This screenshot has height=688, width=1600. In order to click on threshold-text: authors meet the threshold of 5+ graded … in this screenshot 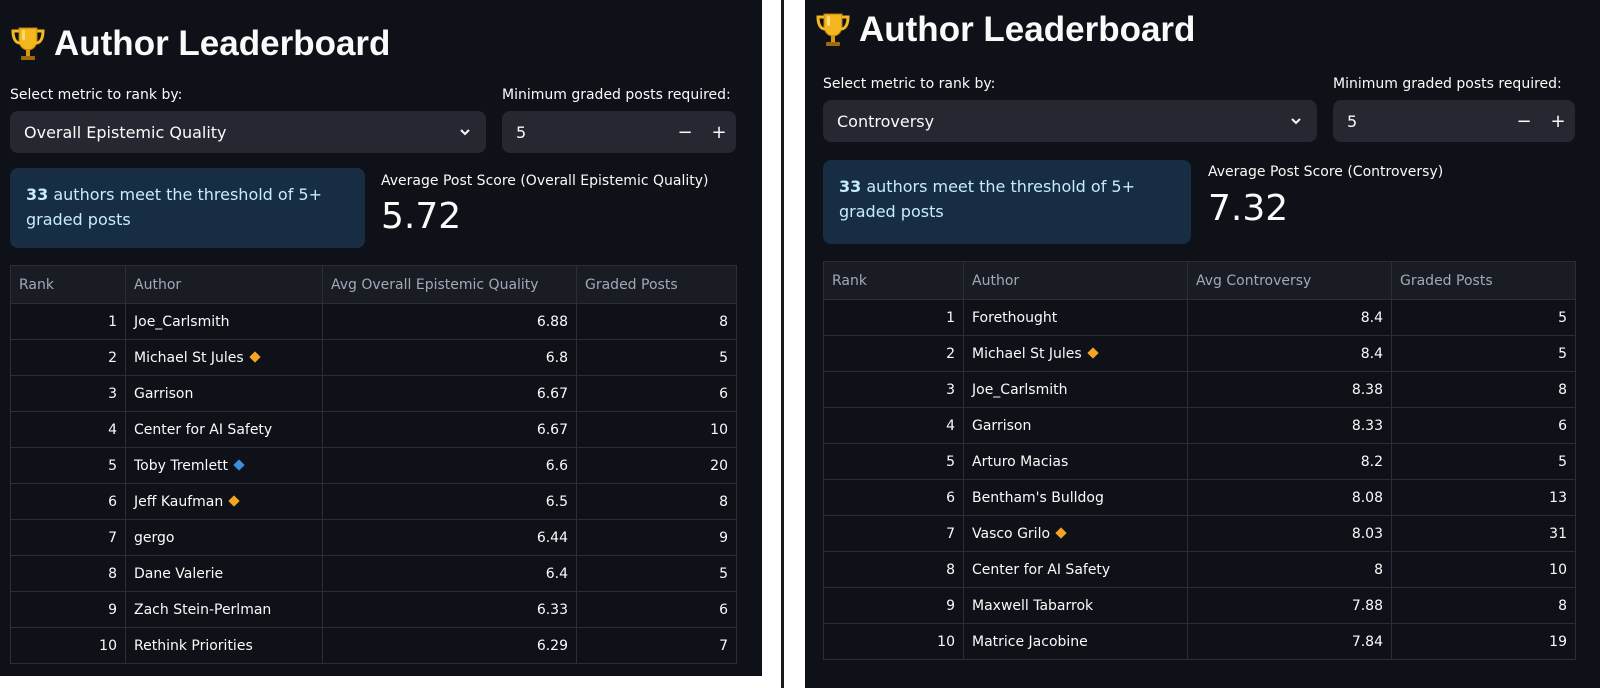, I will do `click(174, 207)`.